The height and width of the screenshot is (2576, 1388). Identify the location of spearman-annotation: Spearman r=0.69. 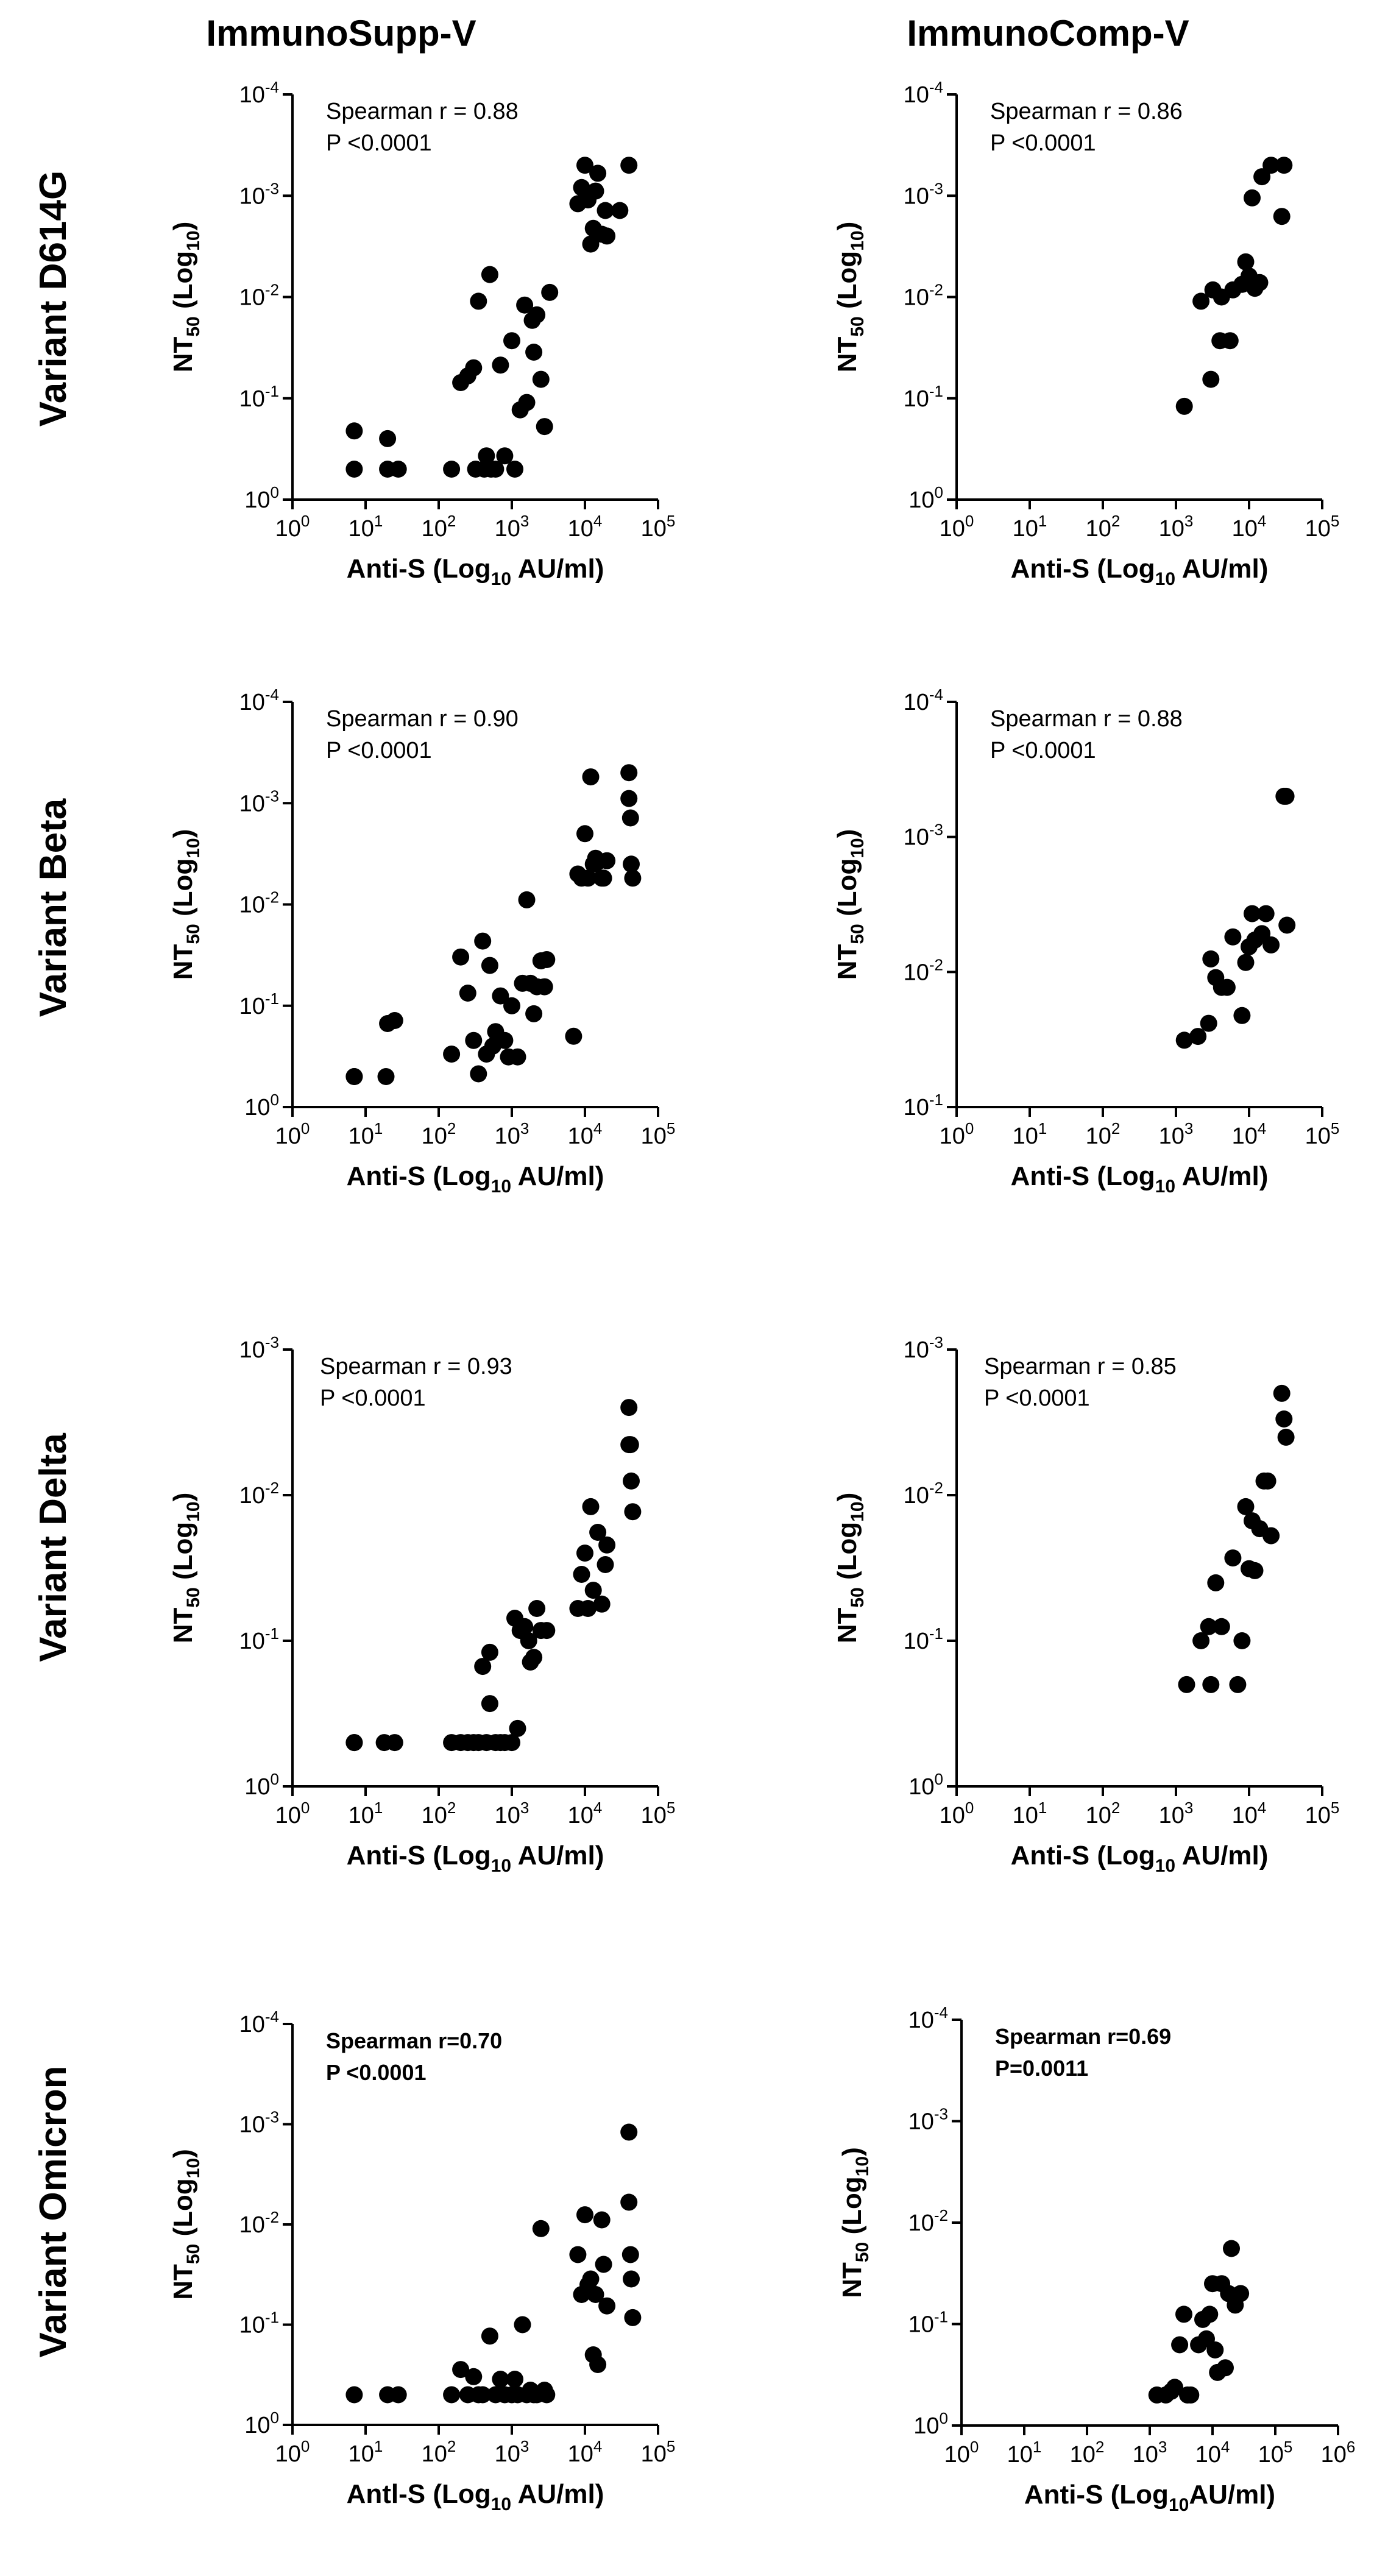
(1083, 2036).